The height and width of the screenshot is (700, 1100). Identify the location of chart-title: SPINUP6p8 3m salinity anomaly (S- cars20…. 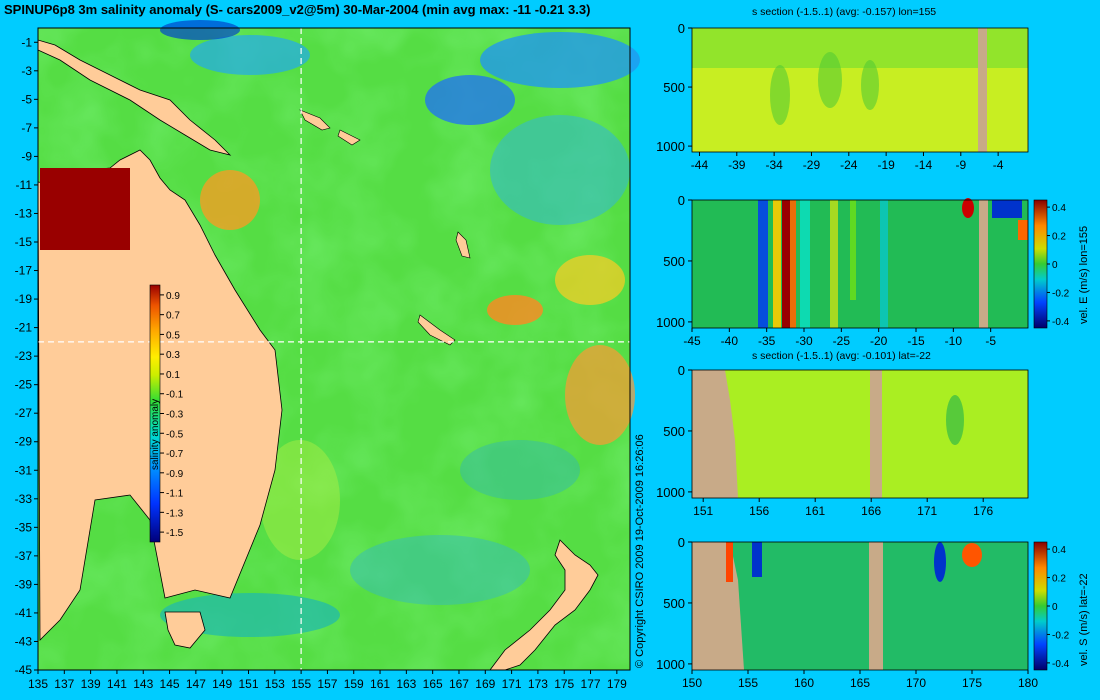
(297, 9).